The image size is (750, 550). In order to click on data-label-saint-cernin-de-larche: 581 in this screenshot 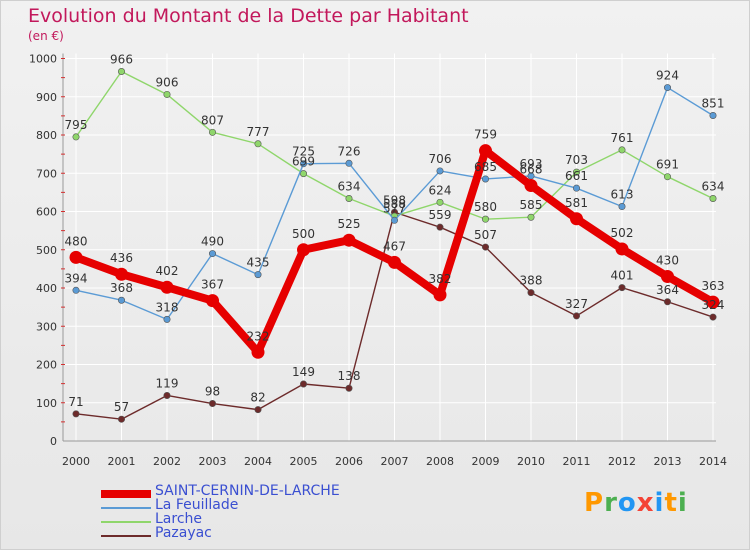, I will do `click(576, 203)`.